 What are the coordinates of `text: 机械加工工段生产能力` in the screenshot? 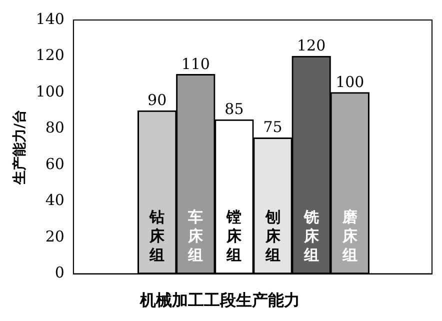 It's located at (219, 300).